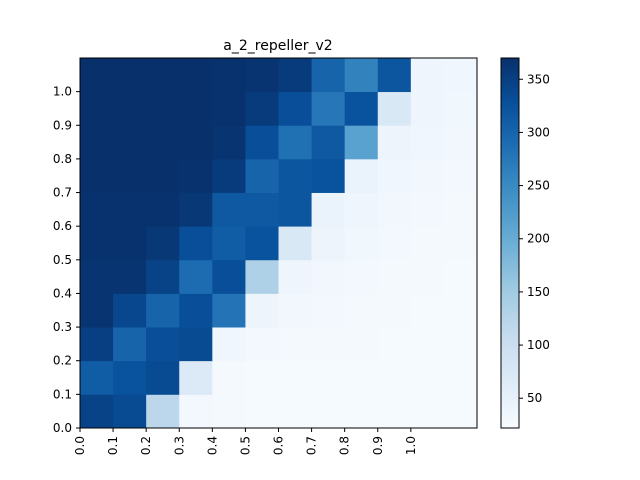  Describe the element at coordinates (62, 226) in the screenshot. I see `y-tick-label: 0.6` at that location.